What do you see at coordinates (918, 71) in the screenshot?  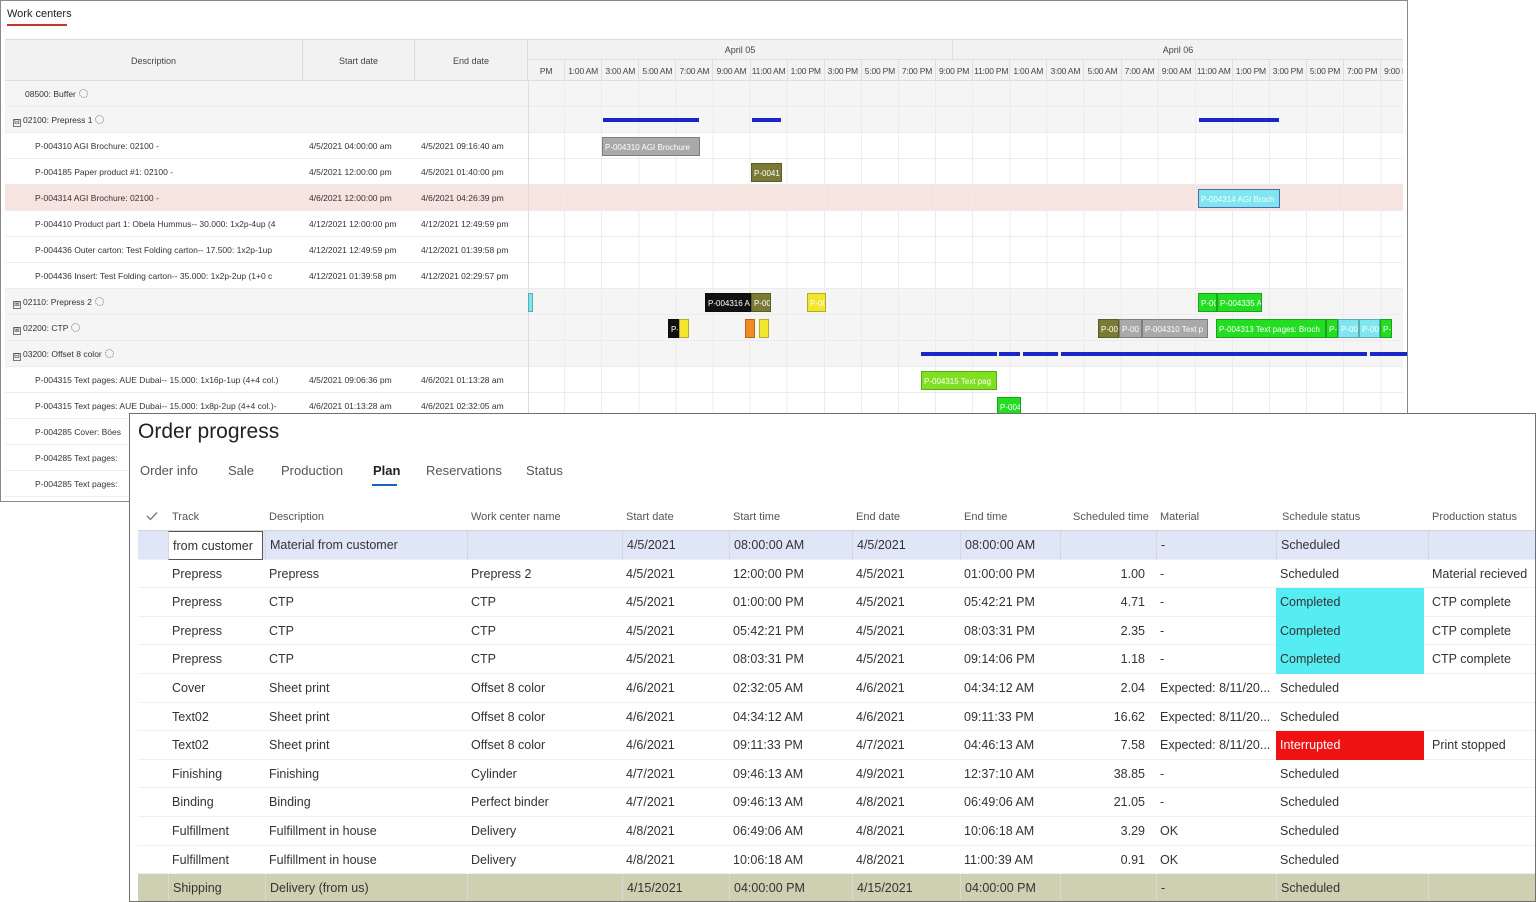 I see `timeline-hour-label: 7:00 PM` at bounding box center [918, 71].